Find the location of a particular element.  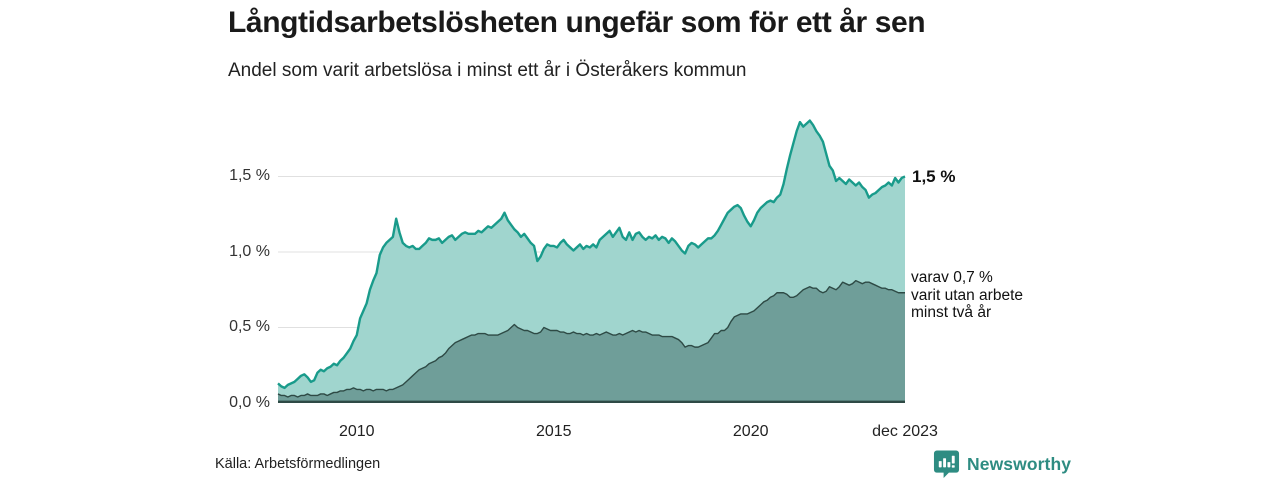

newsworthy-brand: Newsworthy is located at coordinates (1002, 464).